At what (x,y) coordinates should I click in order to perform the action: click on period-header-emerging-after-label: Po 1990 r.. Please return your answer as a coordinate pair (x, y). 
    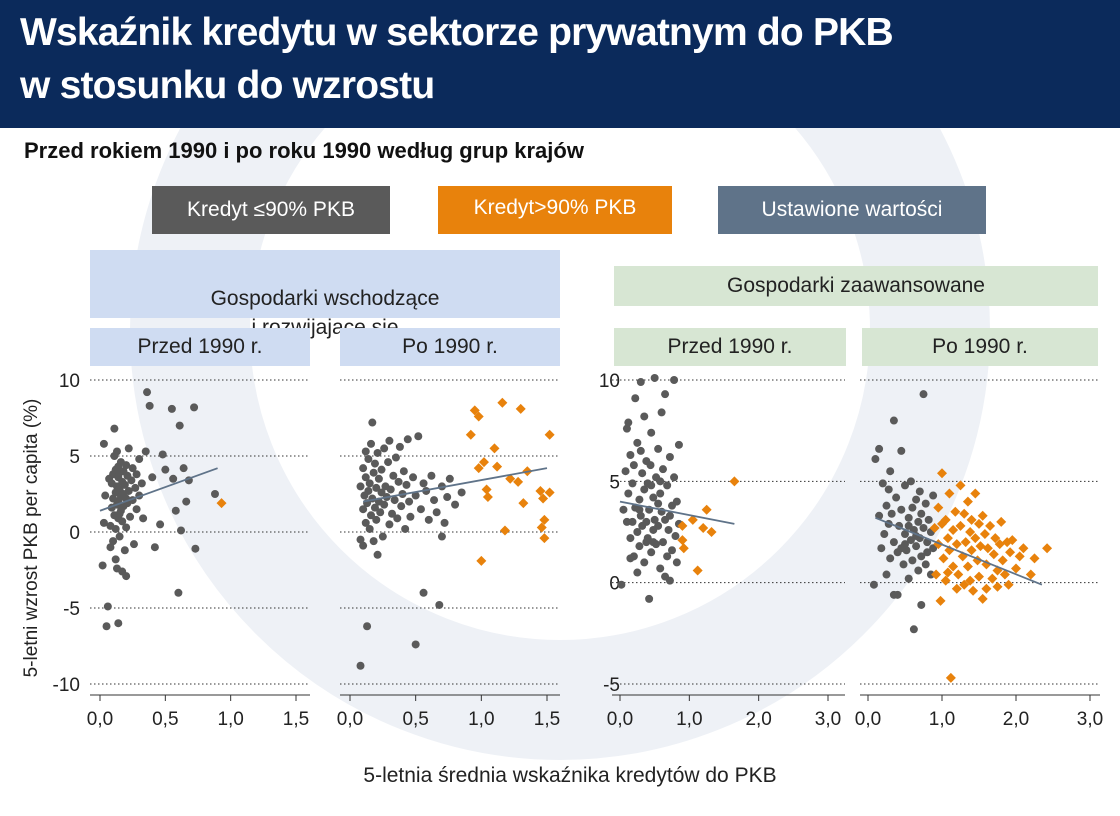
    Looking at the image, I should click on (450, 346).